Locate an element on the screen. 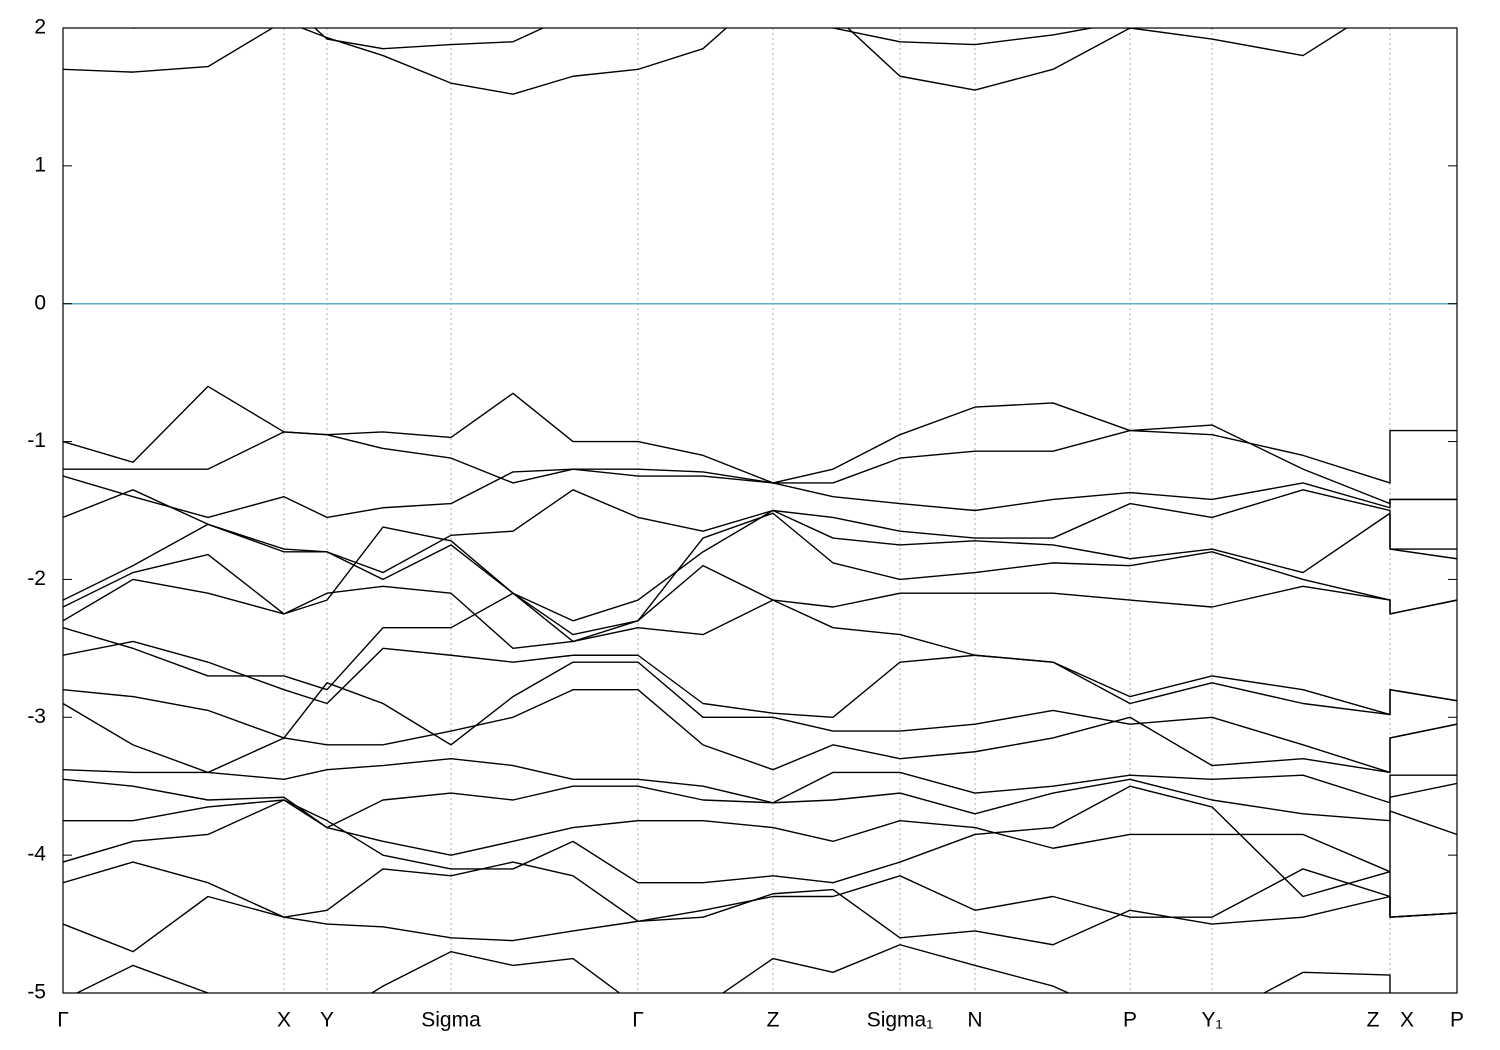  x-tick-label: N is located at coordinates (974, 1020).